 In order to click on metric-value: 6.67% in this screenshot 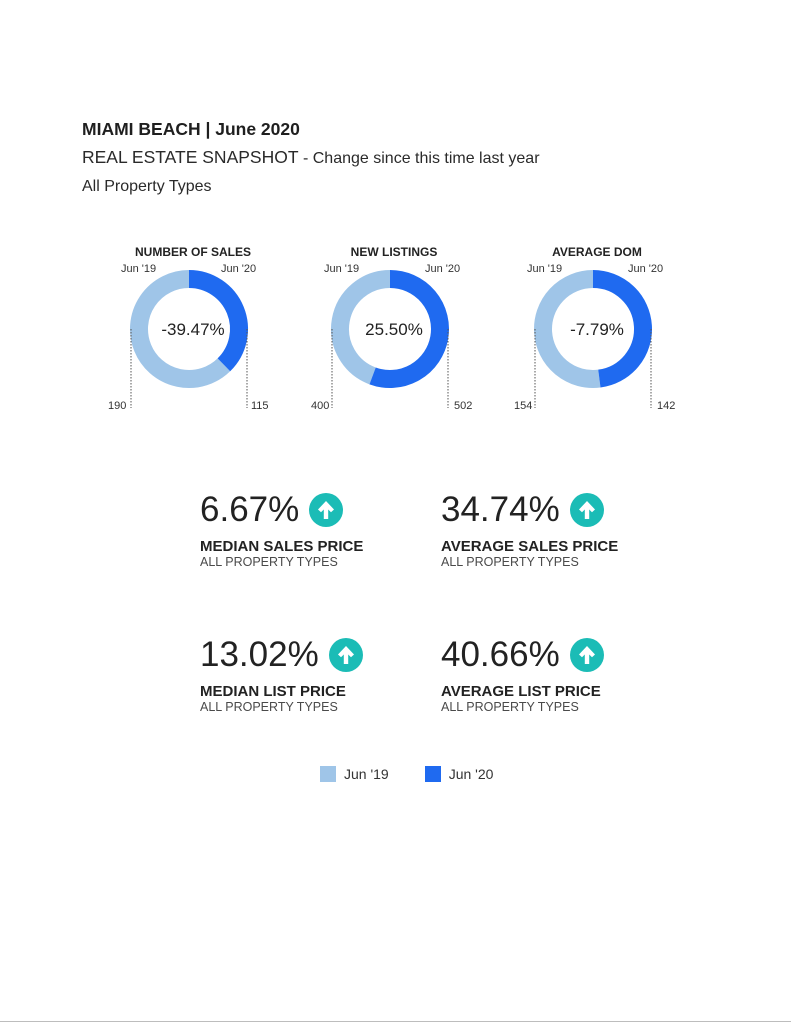, I will do `click(250, 509)`.